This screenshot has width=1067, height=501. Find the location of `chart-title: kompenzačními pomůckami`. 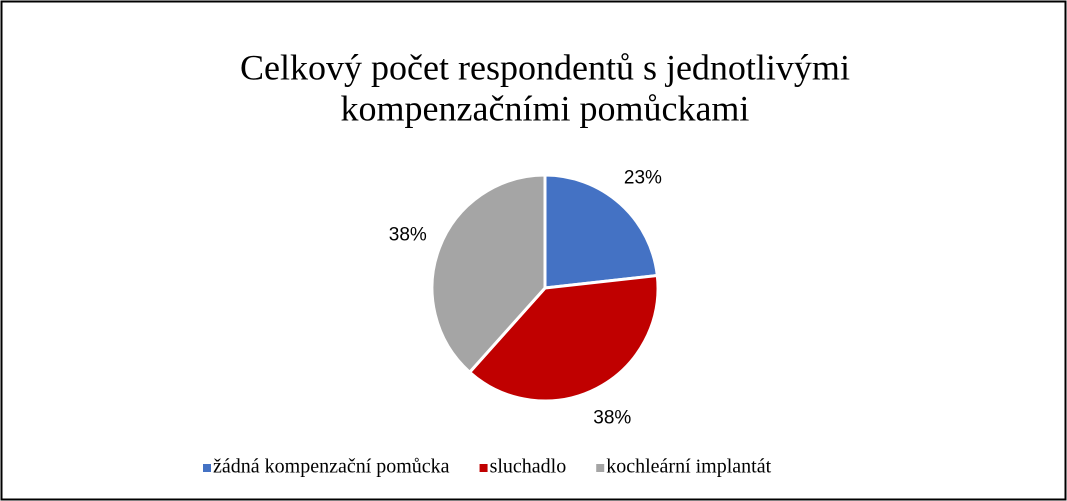

chart-title: kompenzačními pomůckami is located at coordinates (545, 108).